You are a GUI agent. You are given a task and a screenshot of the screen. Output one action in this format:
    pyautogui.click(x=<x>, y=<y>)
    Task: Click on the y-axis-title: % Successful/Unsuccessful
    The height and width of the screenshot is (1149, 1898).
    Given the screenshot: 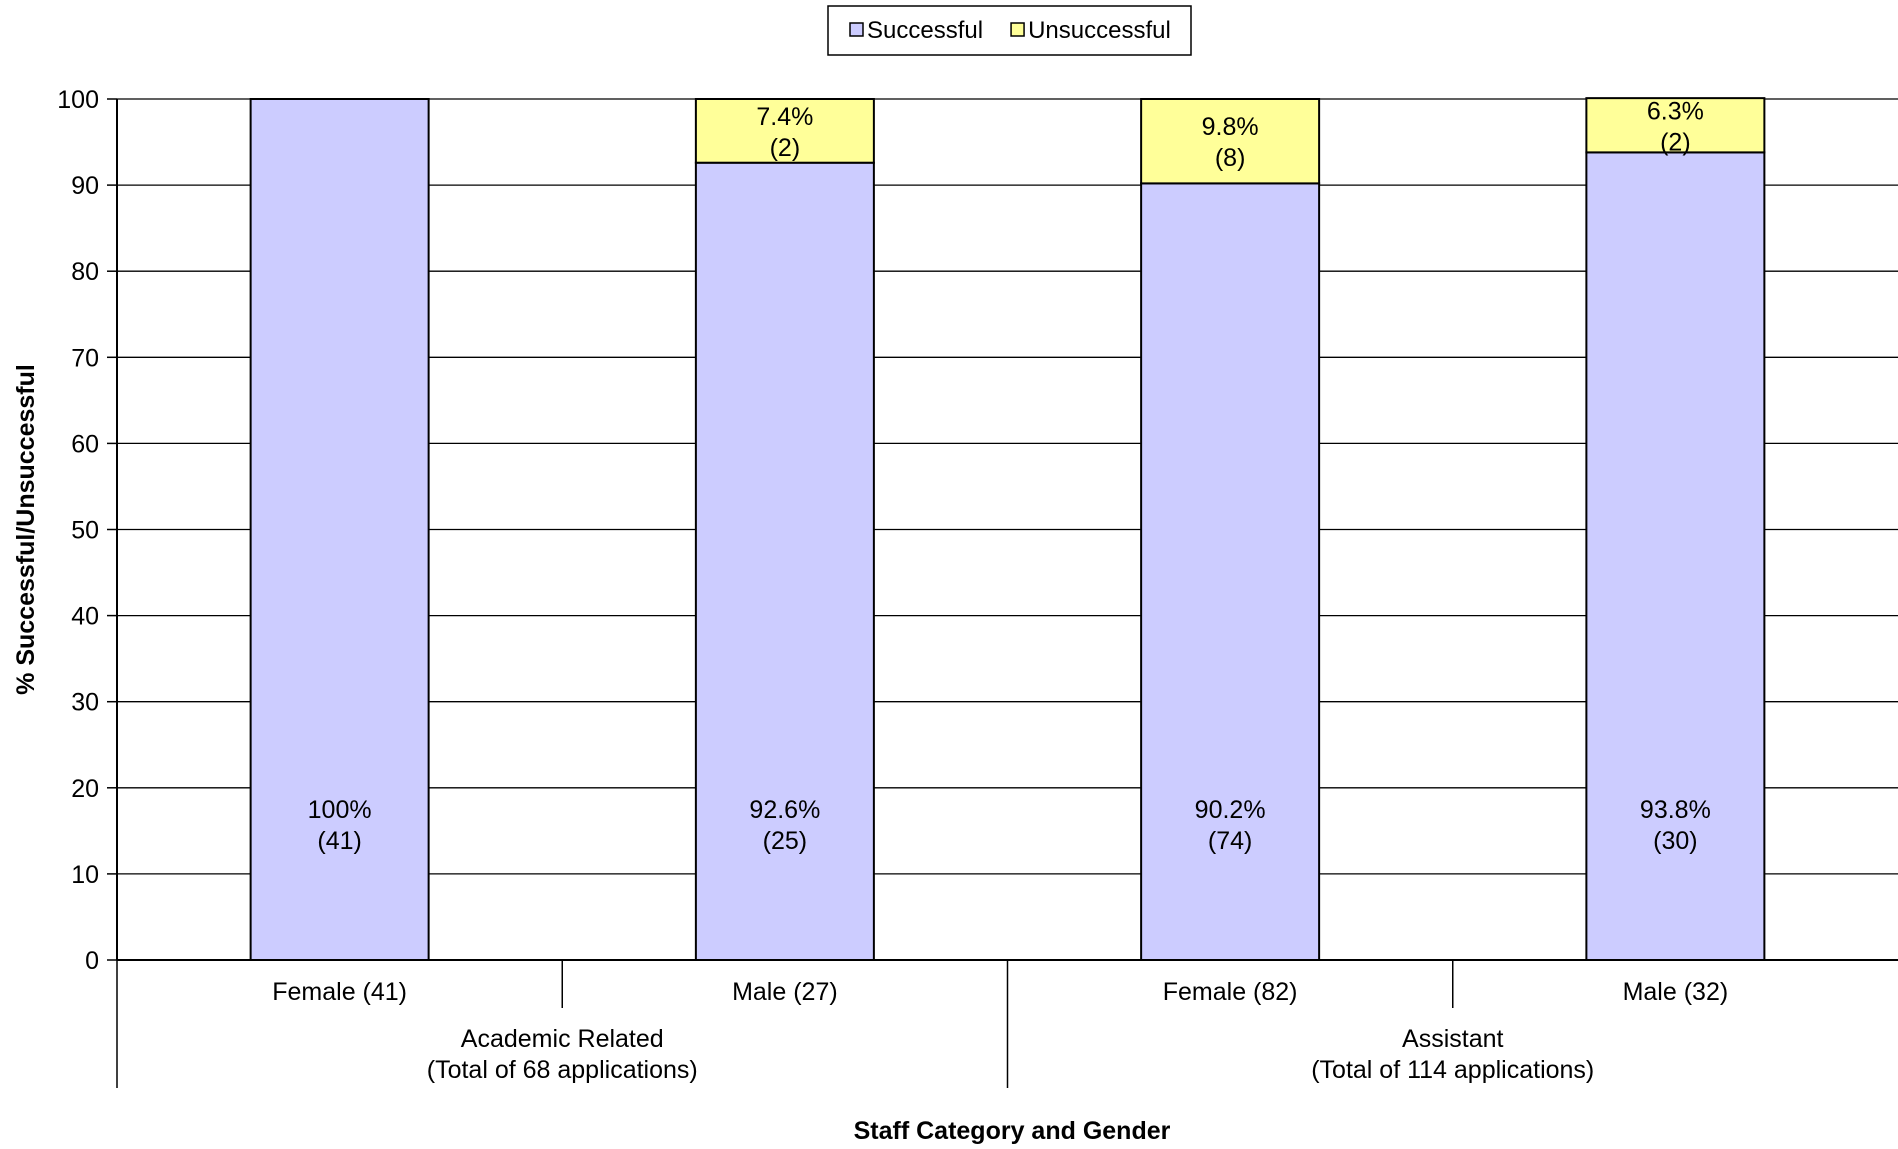 What is the action you would take?
    pyautogui.click(x=26, y=529)
    